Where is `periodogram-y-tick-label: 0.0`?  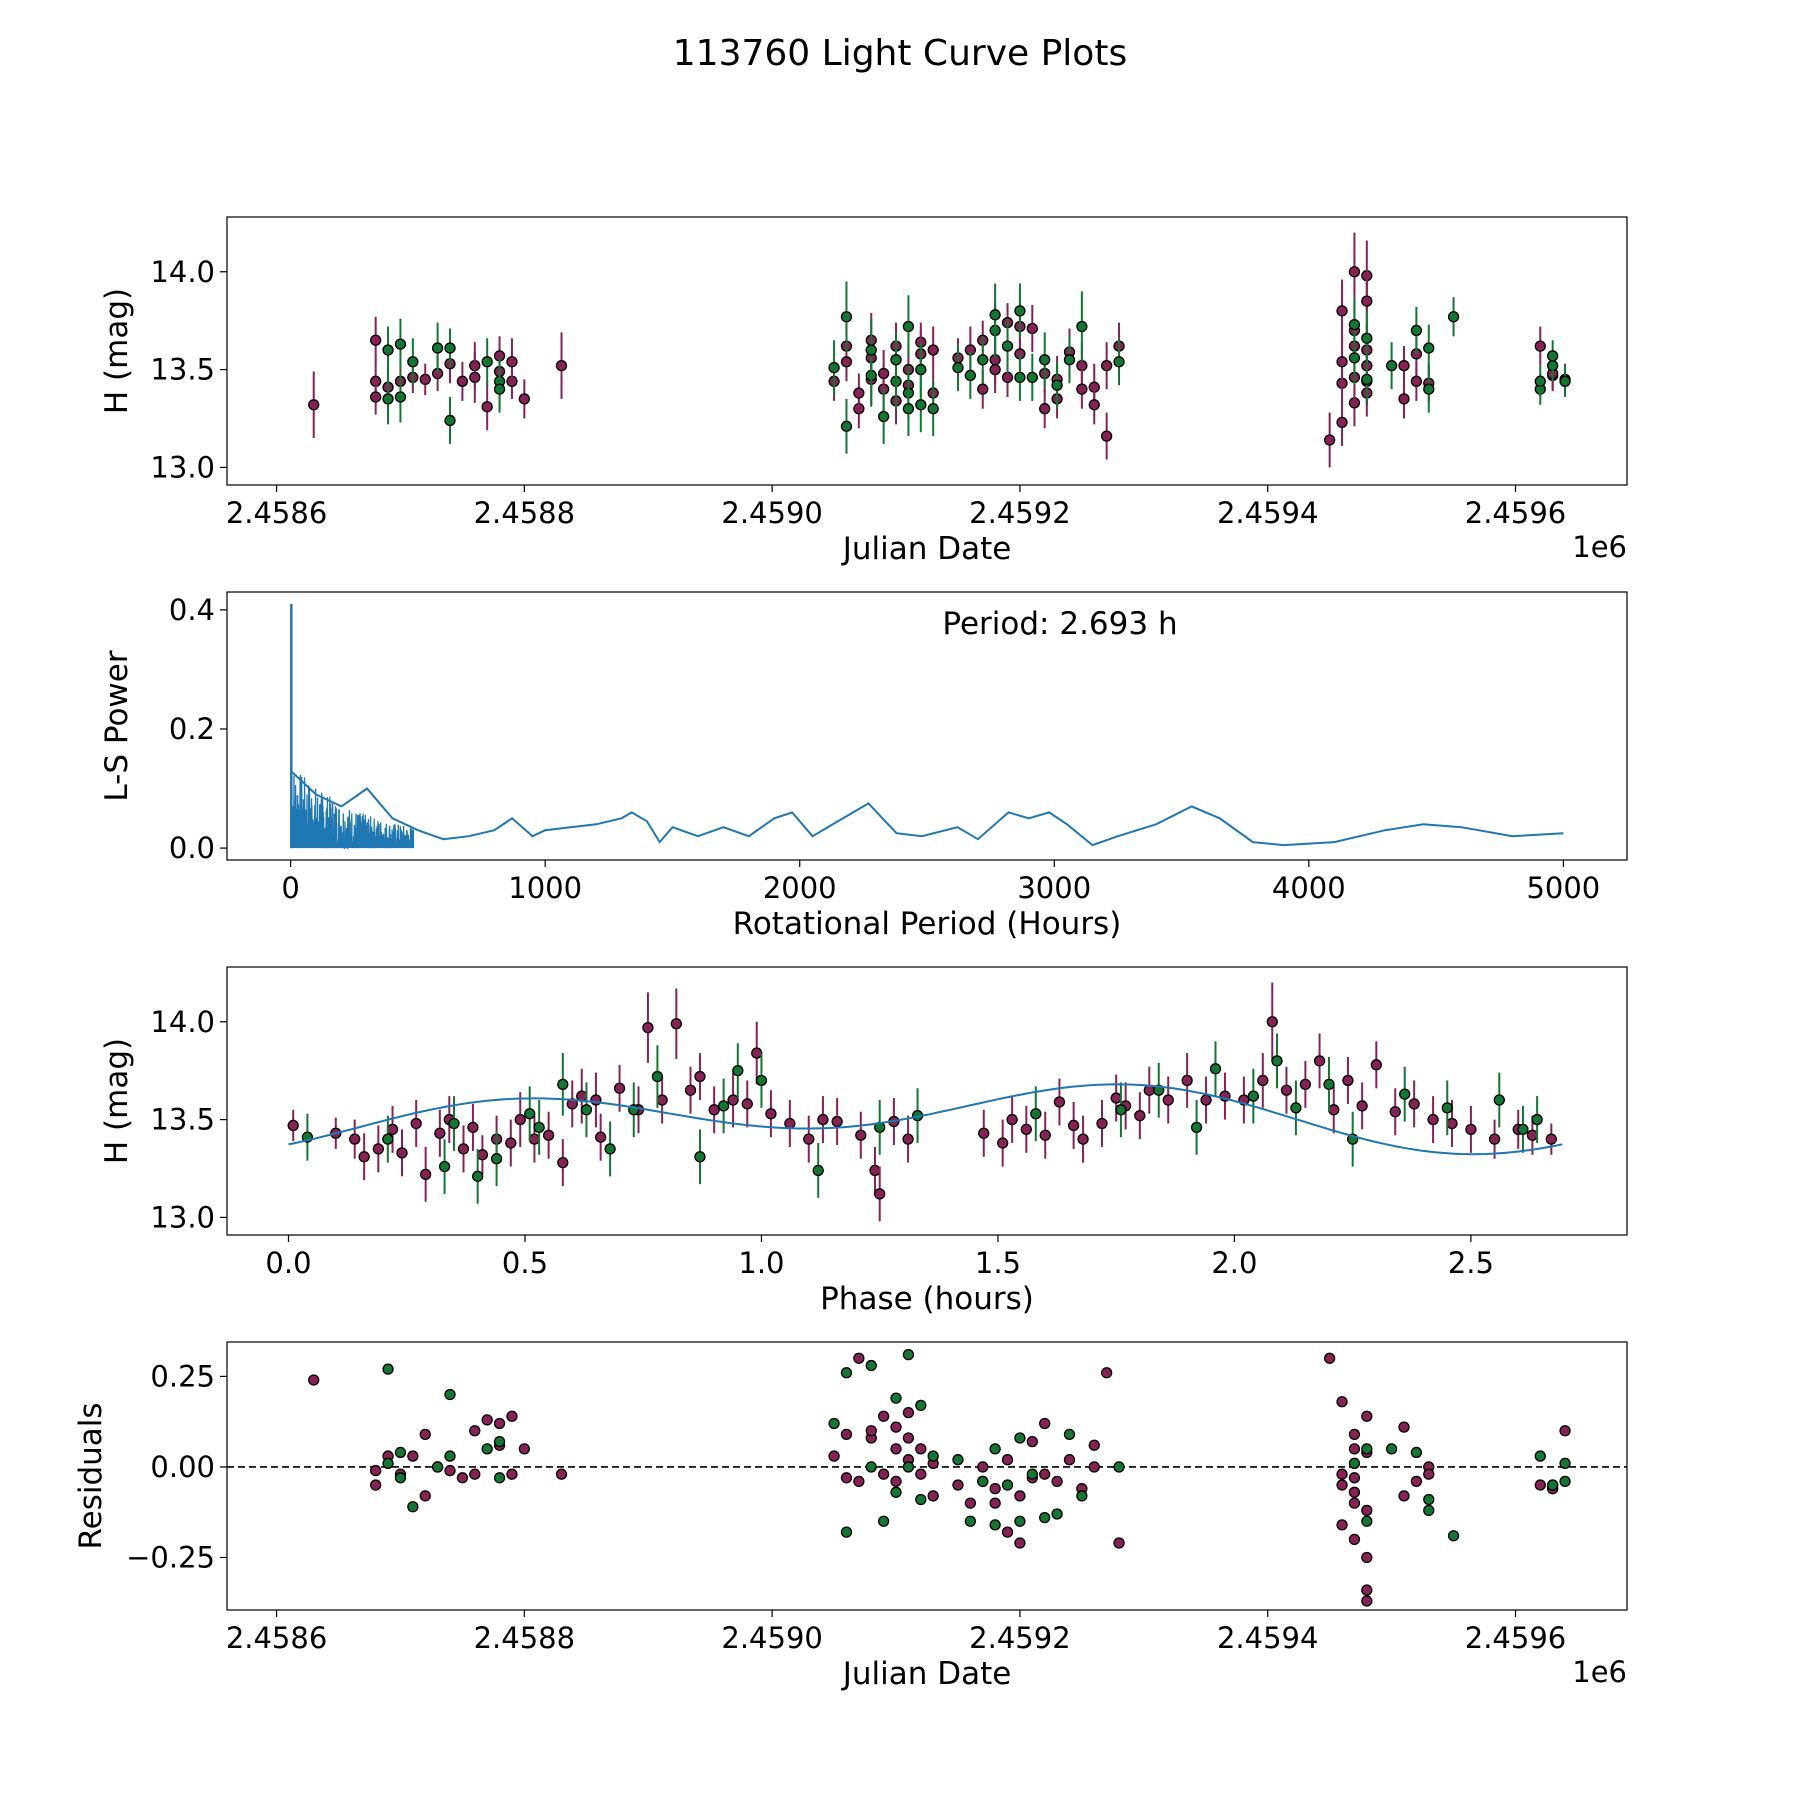 periodogram-y-tick-label: 0.0 is located at coordinates (192, 848).